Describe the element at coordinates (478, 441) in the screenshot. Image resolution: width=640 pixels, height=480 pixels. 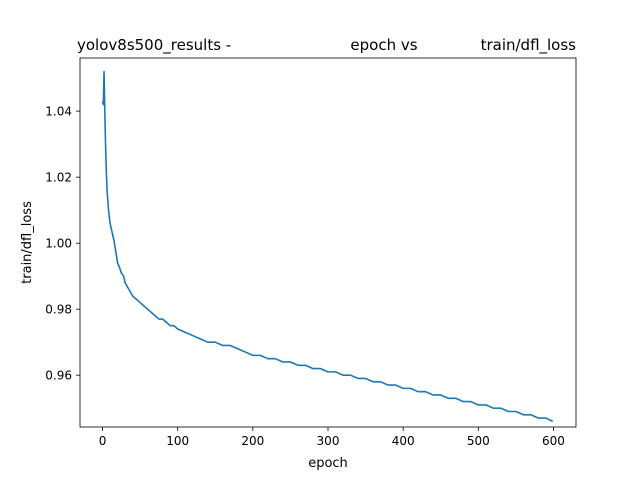
I see `x-tick-label: 500` at that location.